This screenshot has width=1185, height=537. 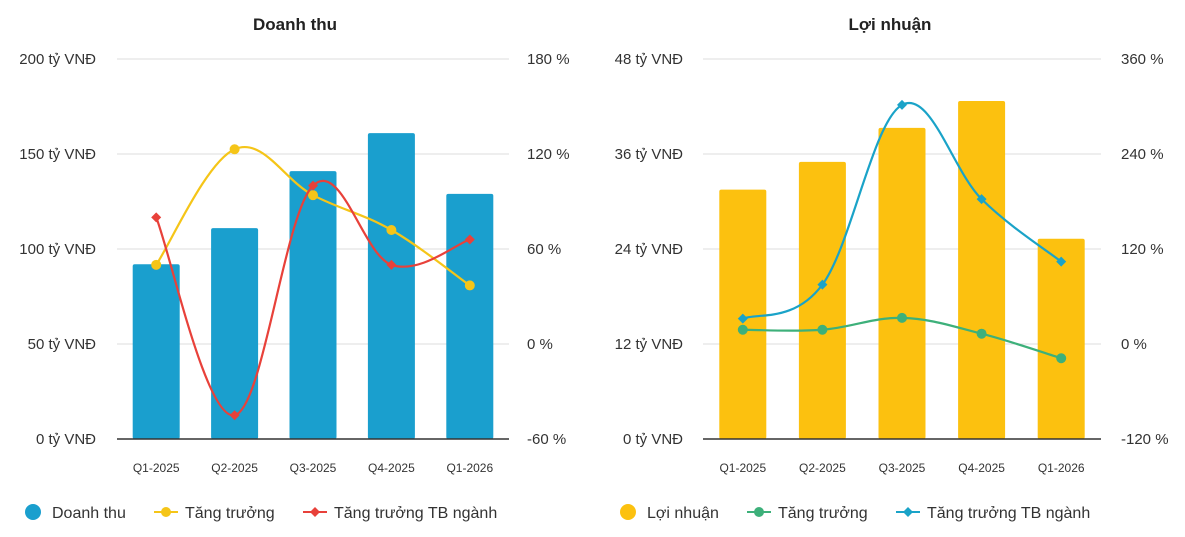 I want to click on left-tick-label: 50 tỷ VNĐ, so click(x=62, y=344).